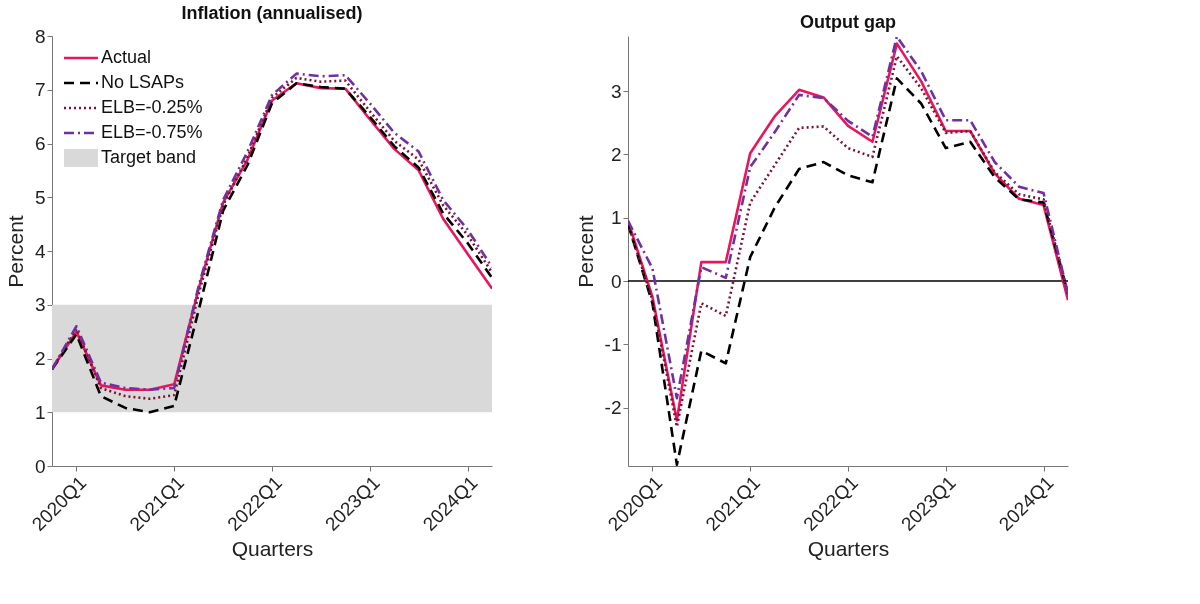  What do you see at coordinates (40, 90) in the screenshot?
I see `y-tick-label: 7` at bounding box center [40, 90].